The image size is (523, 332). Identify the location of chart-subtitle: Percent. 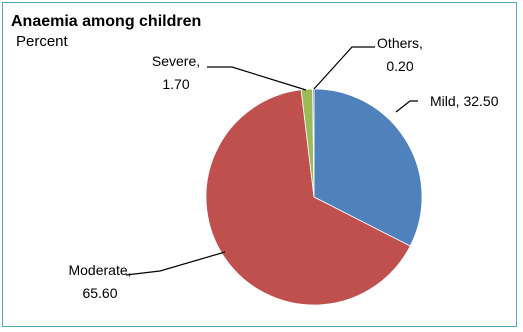
(42, 41).